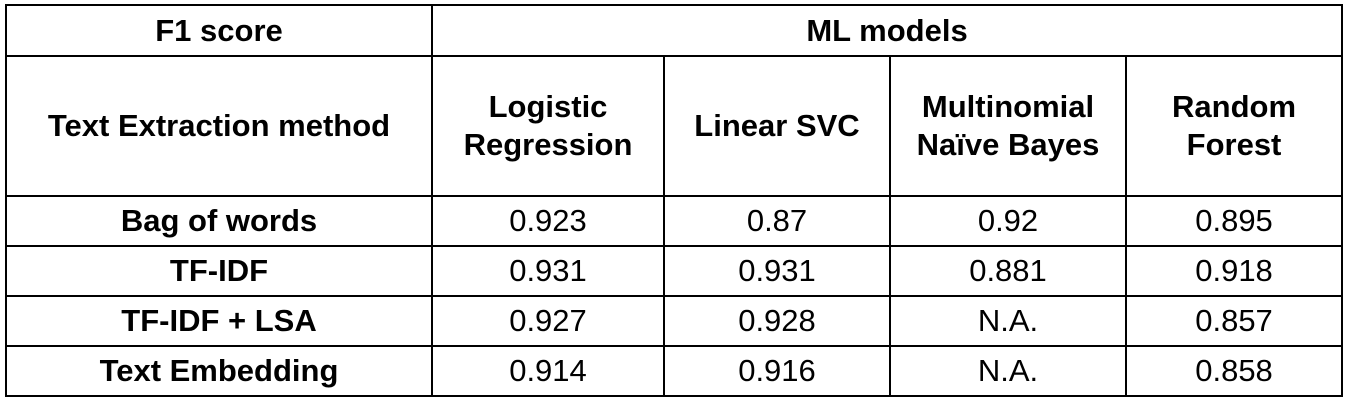  Describe the element at coordinates (548, 221) in the screenshot. I see `table-cell: 0.923` at that location.